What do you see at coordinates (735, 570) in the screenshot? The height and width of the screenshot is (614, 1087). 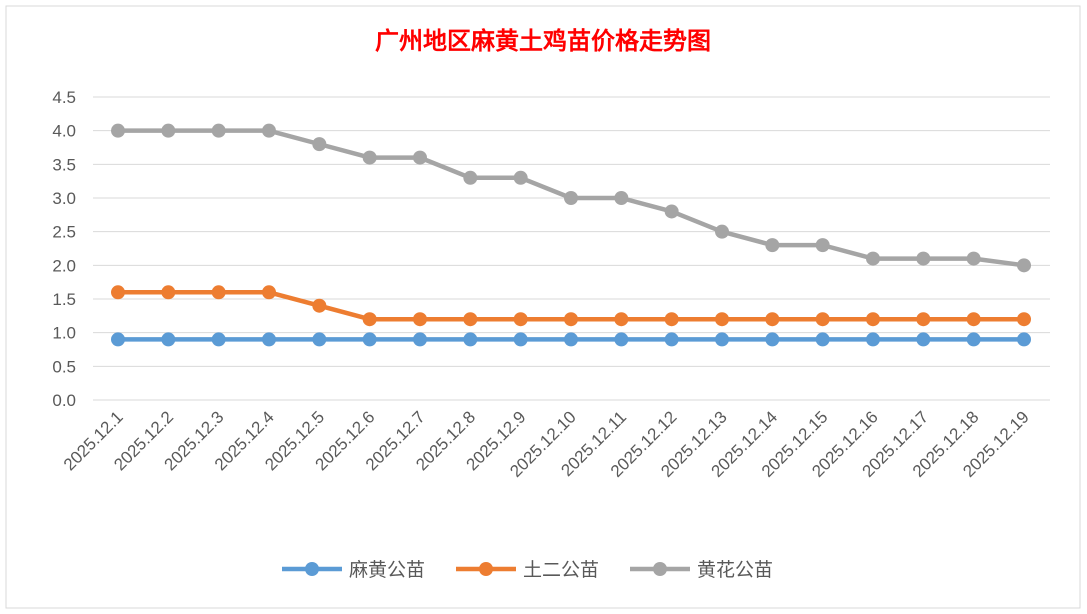 I see `legend-label: 黄花公苗` at bounding box center [735, 570].